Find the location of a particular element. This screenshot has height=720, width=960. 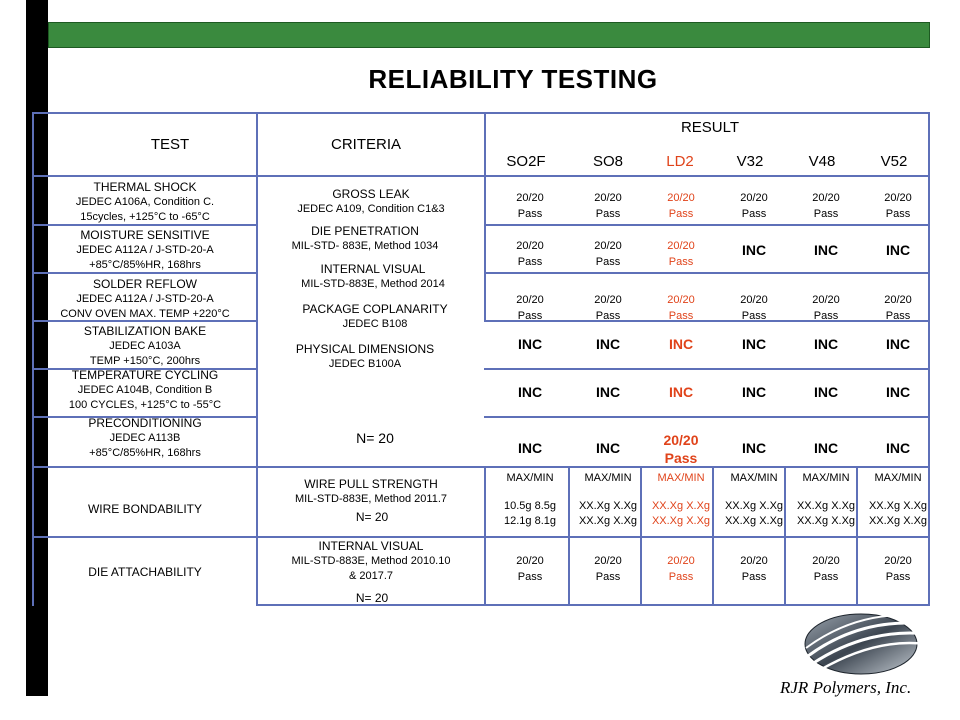

die-v48-count: 20/20 is located at coordinates (826, 561).